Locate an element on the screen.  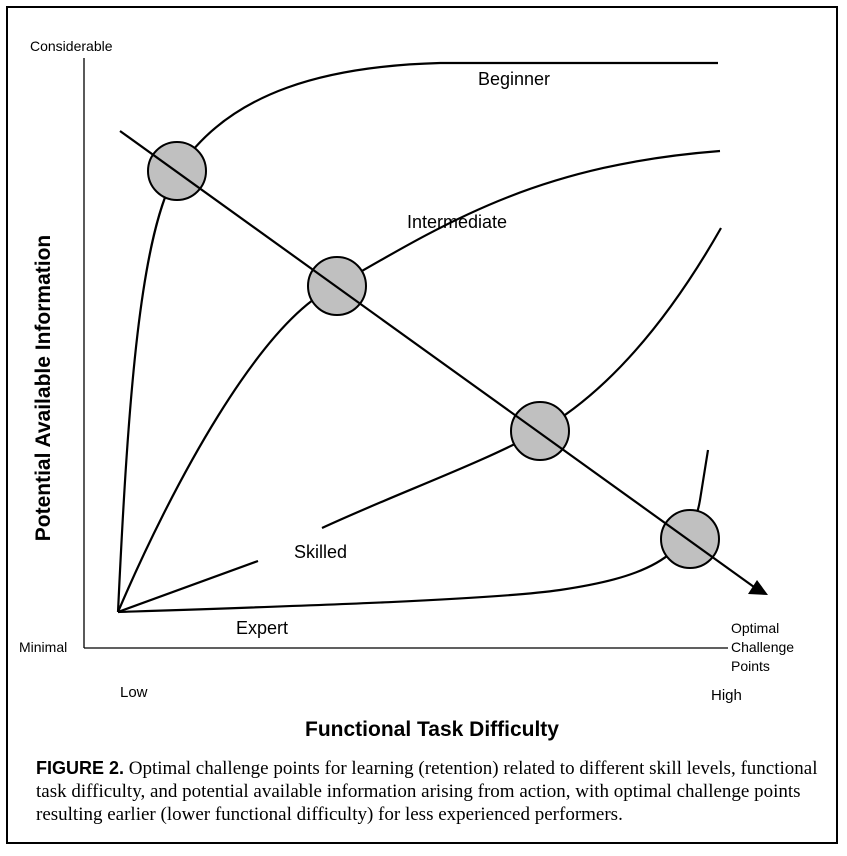
x-axis-low-label: Low is located at coordinates (134, 692).